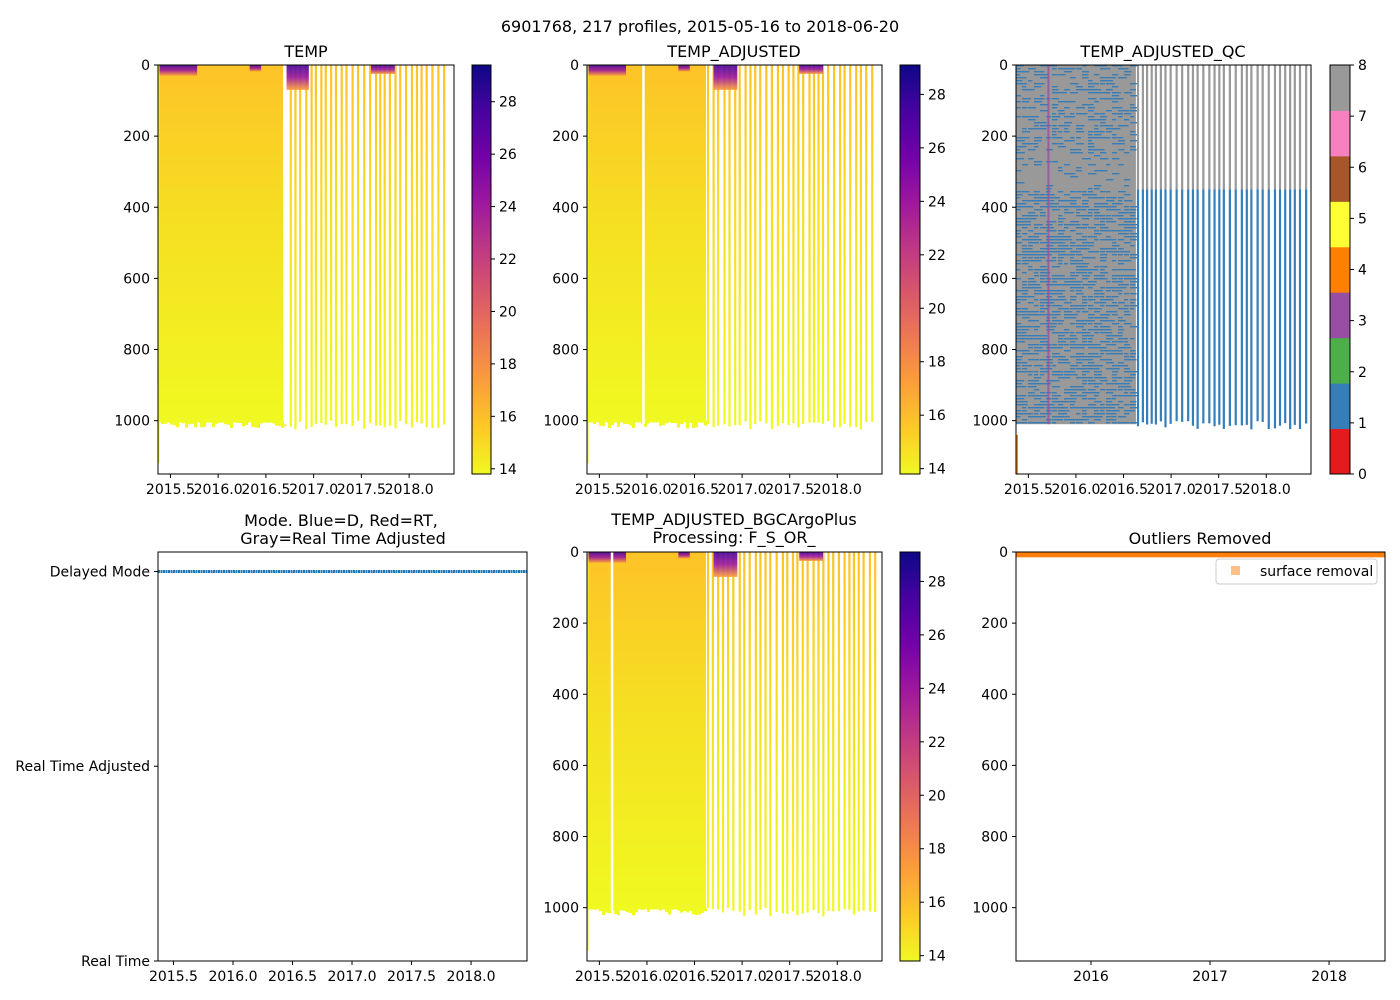 The image size is (1400, 1000). Describe the element at coordinates (136, 279) in the screenshot. I see `temp-ytick-label: 600` at that location.